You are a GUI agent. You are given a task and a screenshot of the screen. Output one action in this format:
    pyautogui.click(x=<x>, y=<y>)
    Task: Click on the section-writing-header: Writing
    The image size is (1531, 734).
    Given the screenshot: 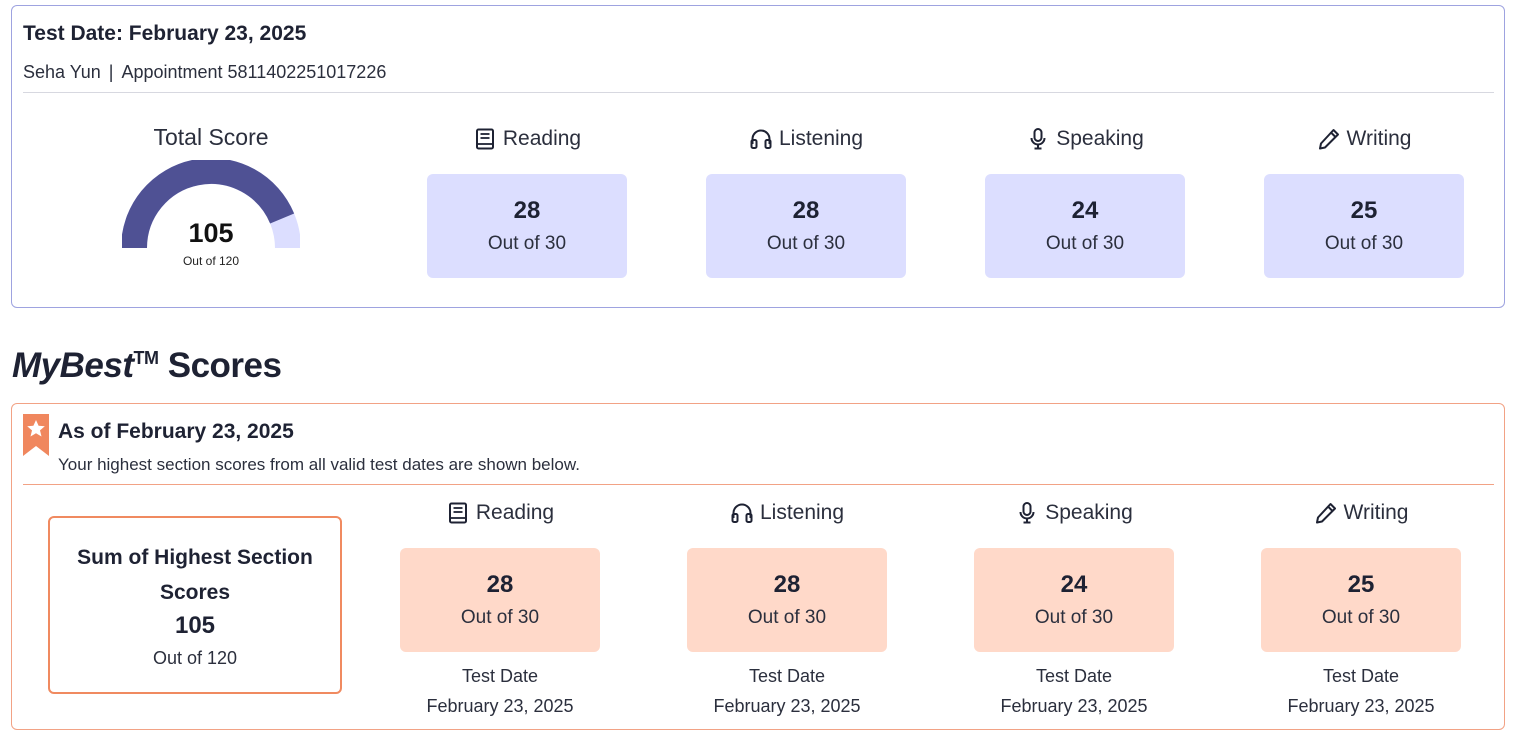 What is the action you would take?
    pyautogui.click(x=1364, y=139)
    